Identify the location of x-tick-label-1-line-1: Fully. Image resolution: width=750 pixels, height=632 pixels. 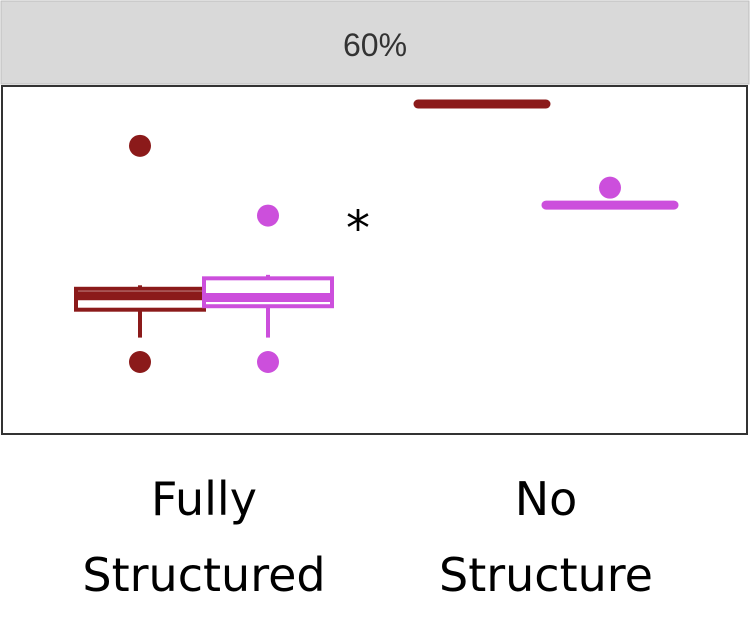
(204, 499).